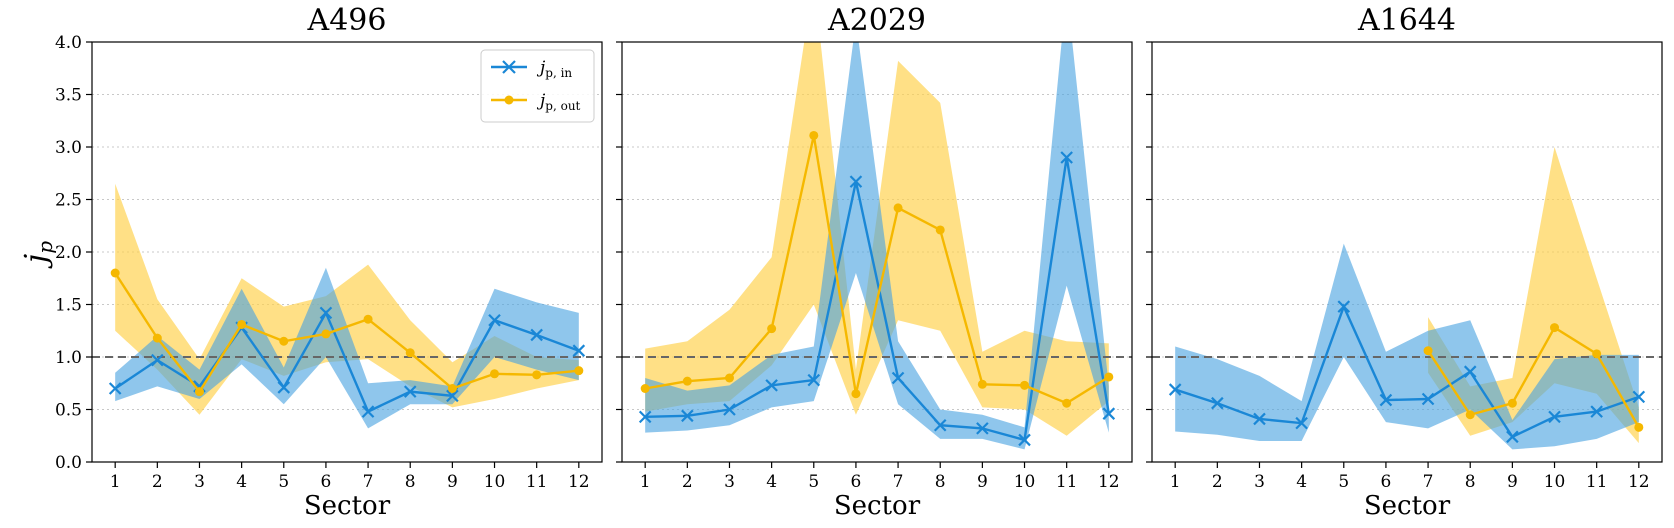  I want to click on legend-label-in: jp, in, so click(554, 69).